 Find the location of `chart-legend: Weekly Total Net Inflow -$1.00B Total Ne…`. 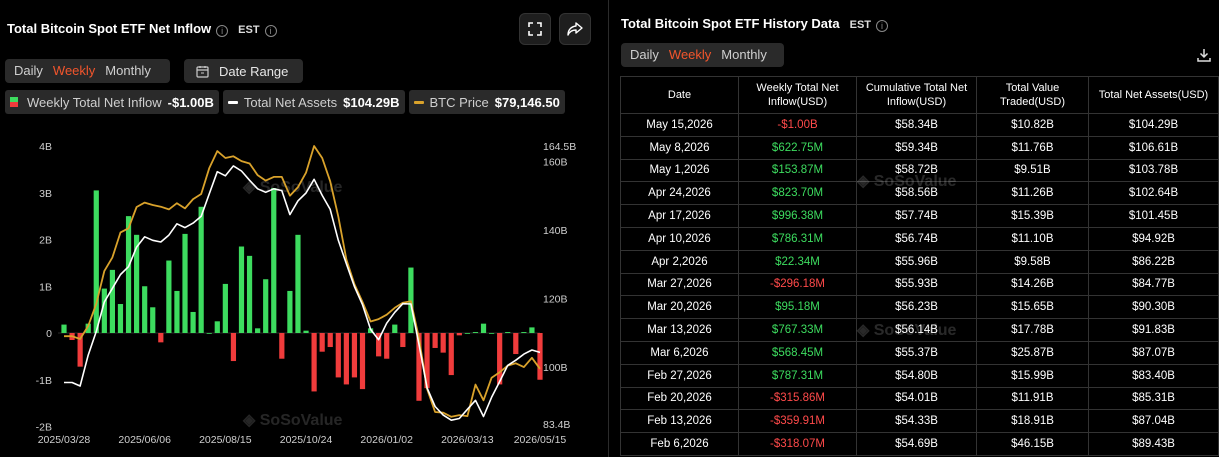

chart-legend: Weekly Total Net Inflow -$1.00B Total Ne… is located at coordinates (285, 102).